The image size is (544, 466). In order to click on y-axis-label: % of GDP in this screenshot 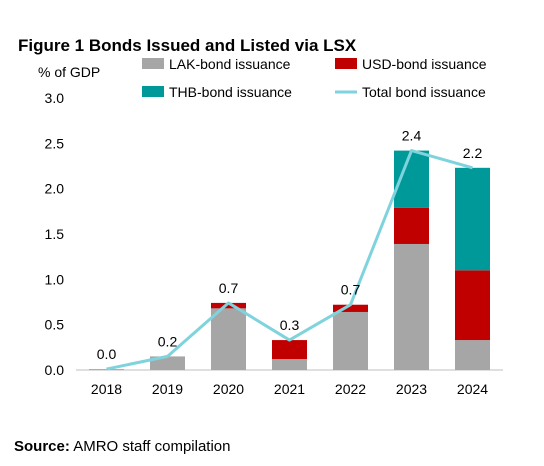, I will do `click(69, 72)`.